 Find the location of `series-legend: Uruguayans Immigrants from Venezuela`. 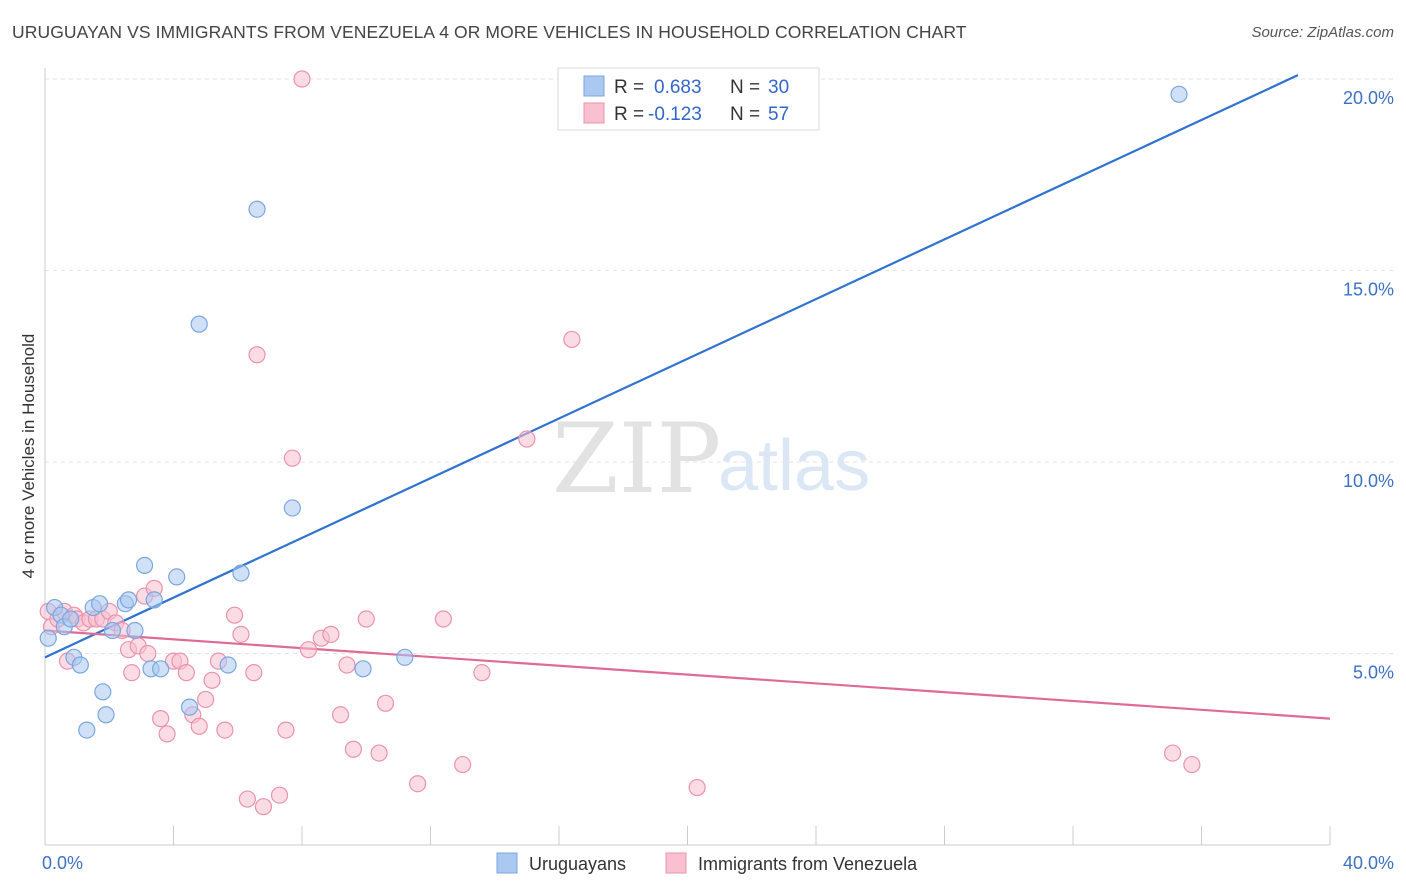

series-legend: Uruguayans Immigrants from Venezuela is located at coordinates (707, 863).